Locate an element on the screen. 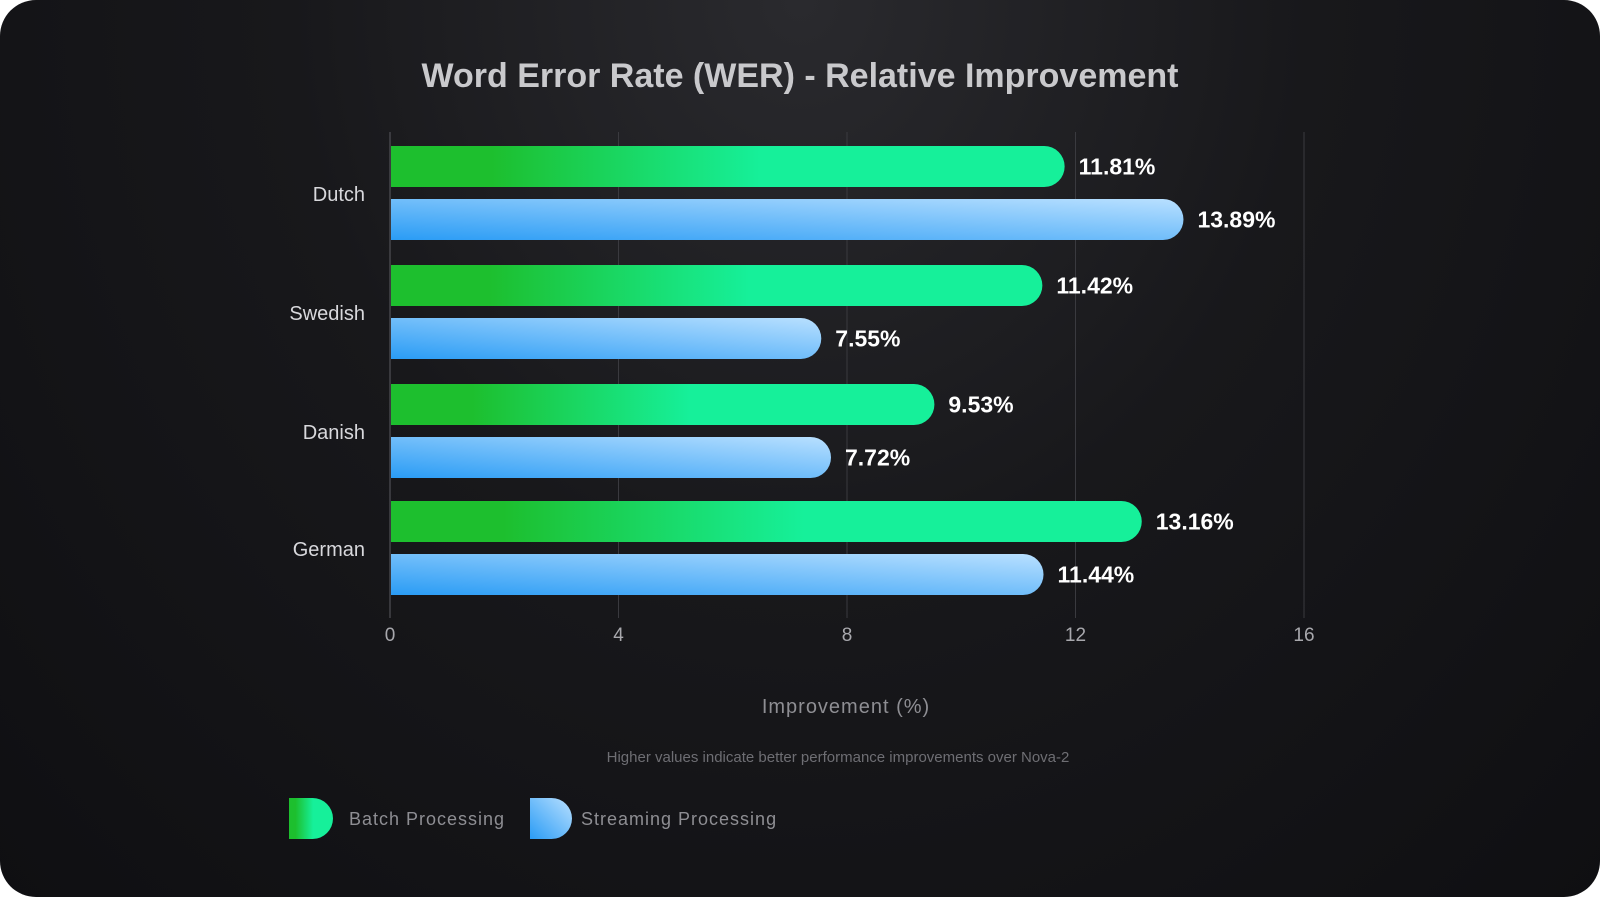 The image size is (1600, 897). category-label: Dutch is located at coordinates (339, 195).